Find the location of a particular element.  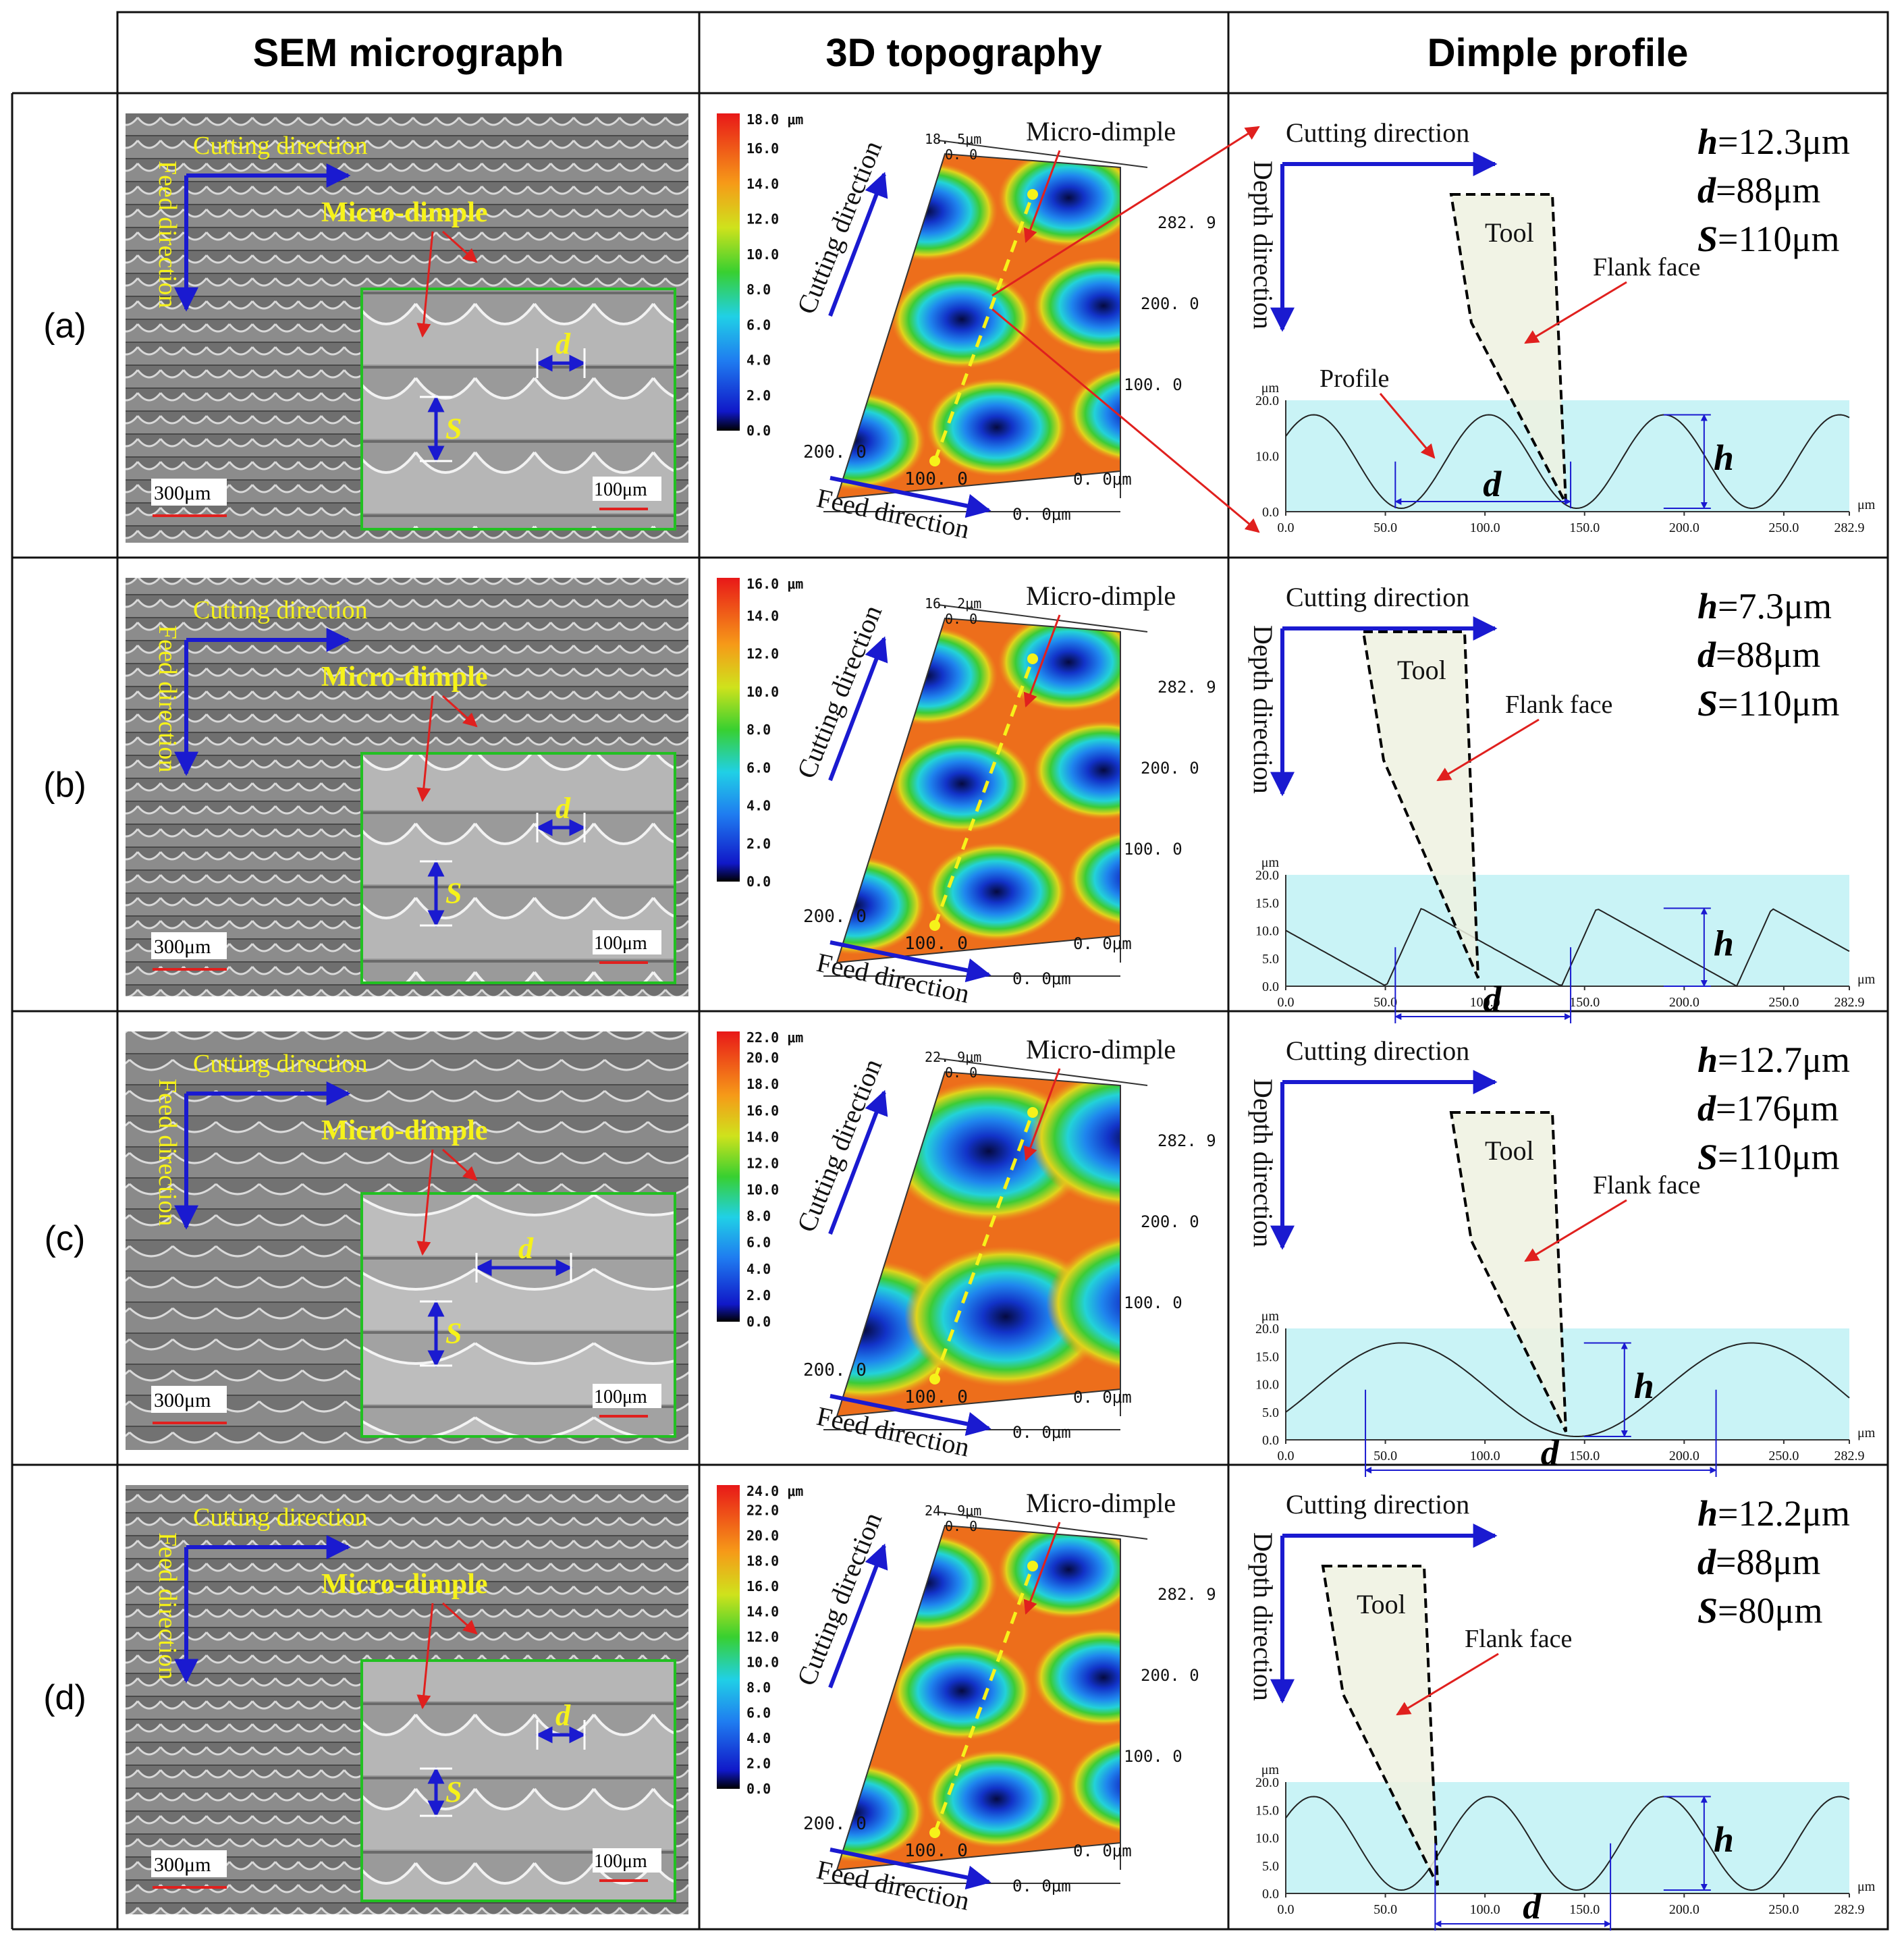

param-h-value: =12.2μm is located at coordinates (1784, 1513).